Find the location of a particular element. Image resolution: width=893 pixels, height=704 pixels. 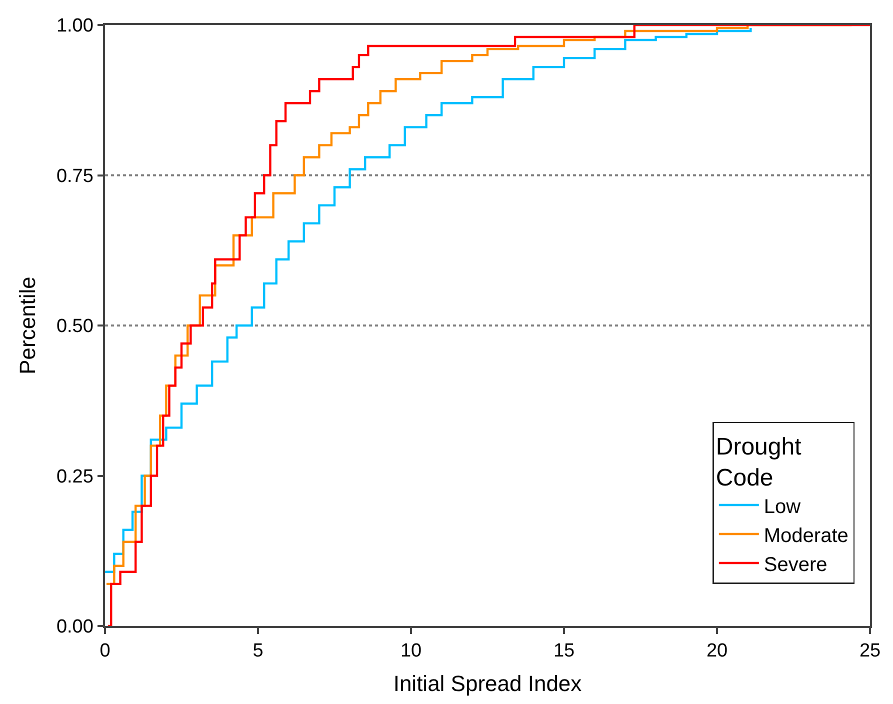

y-tick-label: 0.25 is located at coordinates (75, 477).